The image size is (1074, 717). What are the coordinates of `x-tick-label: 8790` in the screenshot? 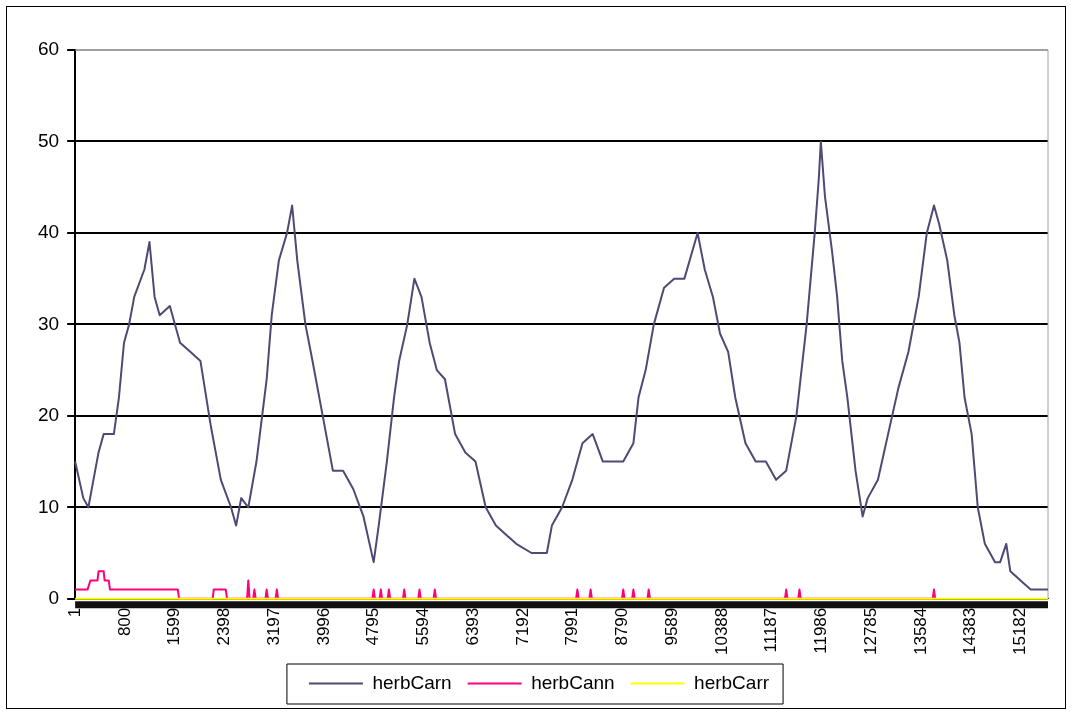 It's located at (622, 626).